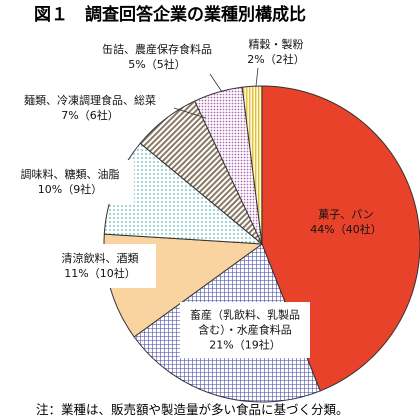 The image size is (420, 420). Describe the element at coordinates (345, 229) in the screenshot. I see `slice-value-0: 44%（40社）` at that location.